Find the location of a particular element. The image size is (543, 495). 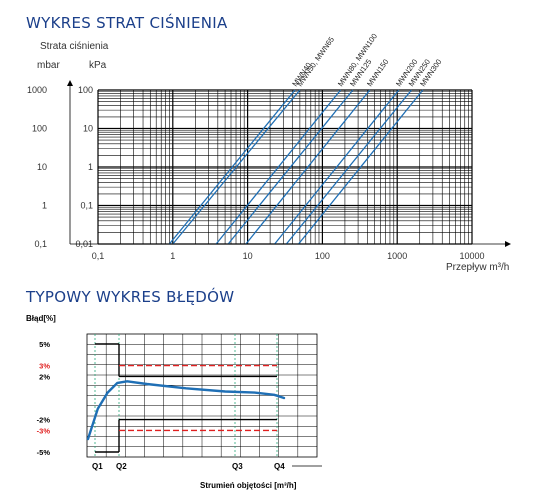

c1-x-arrow is located at coordinates (508, 244).